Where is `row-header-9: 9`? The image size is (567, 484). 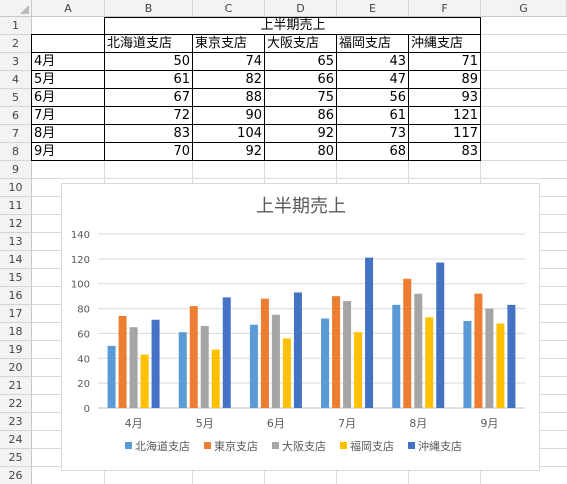
row-header-9: 9 is located at coordinates (16, 170).